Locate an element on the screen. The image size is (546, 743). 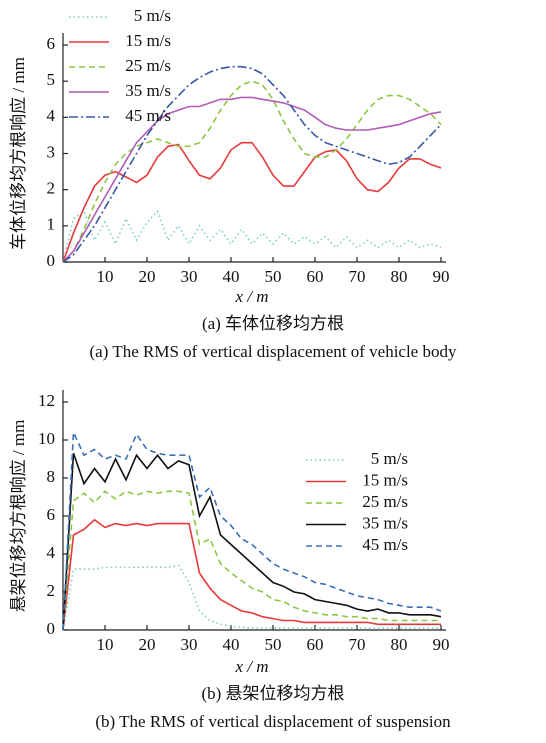
y-axis-label: 车体位移均方根响应 / mm is located at coordinates (18, 153).